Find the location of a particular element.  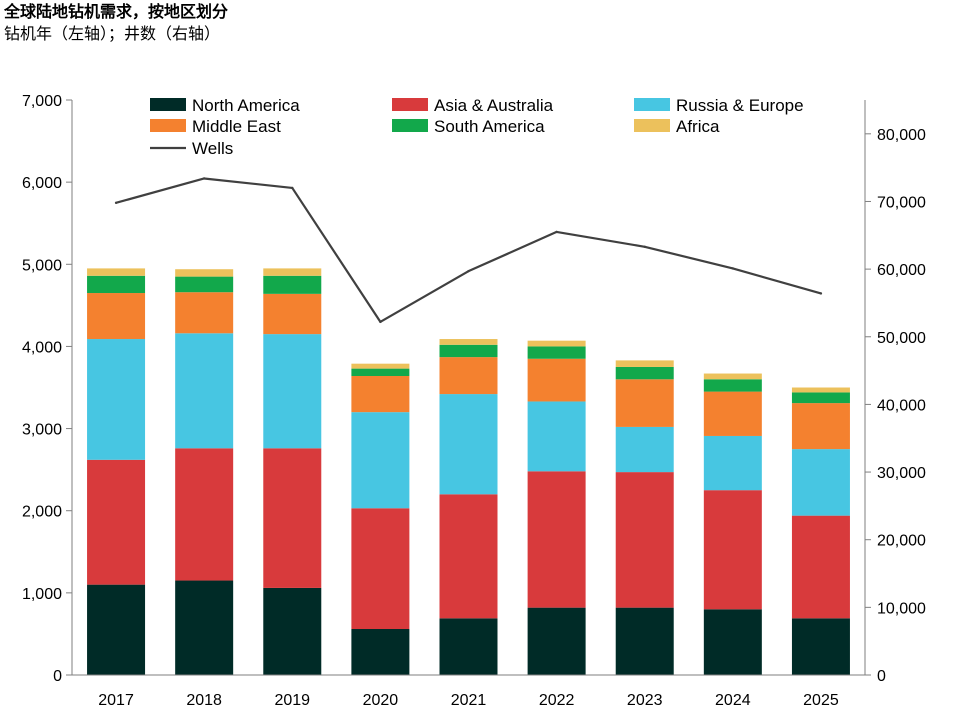

left-tick-label: 0 is located at coordinates (57, 676).